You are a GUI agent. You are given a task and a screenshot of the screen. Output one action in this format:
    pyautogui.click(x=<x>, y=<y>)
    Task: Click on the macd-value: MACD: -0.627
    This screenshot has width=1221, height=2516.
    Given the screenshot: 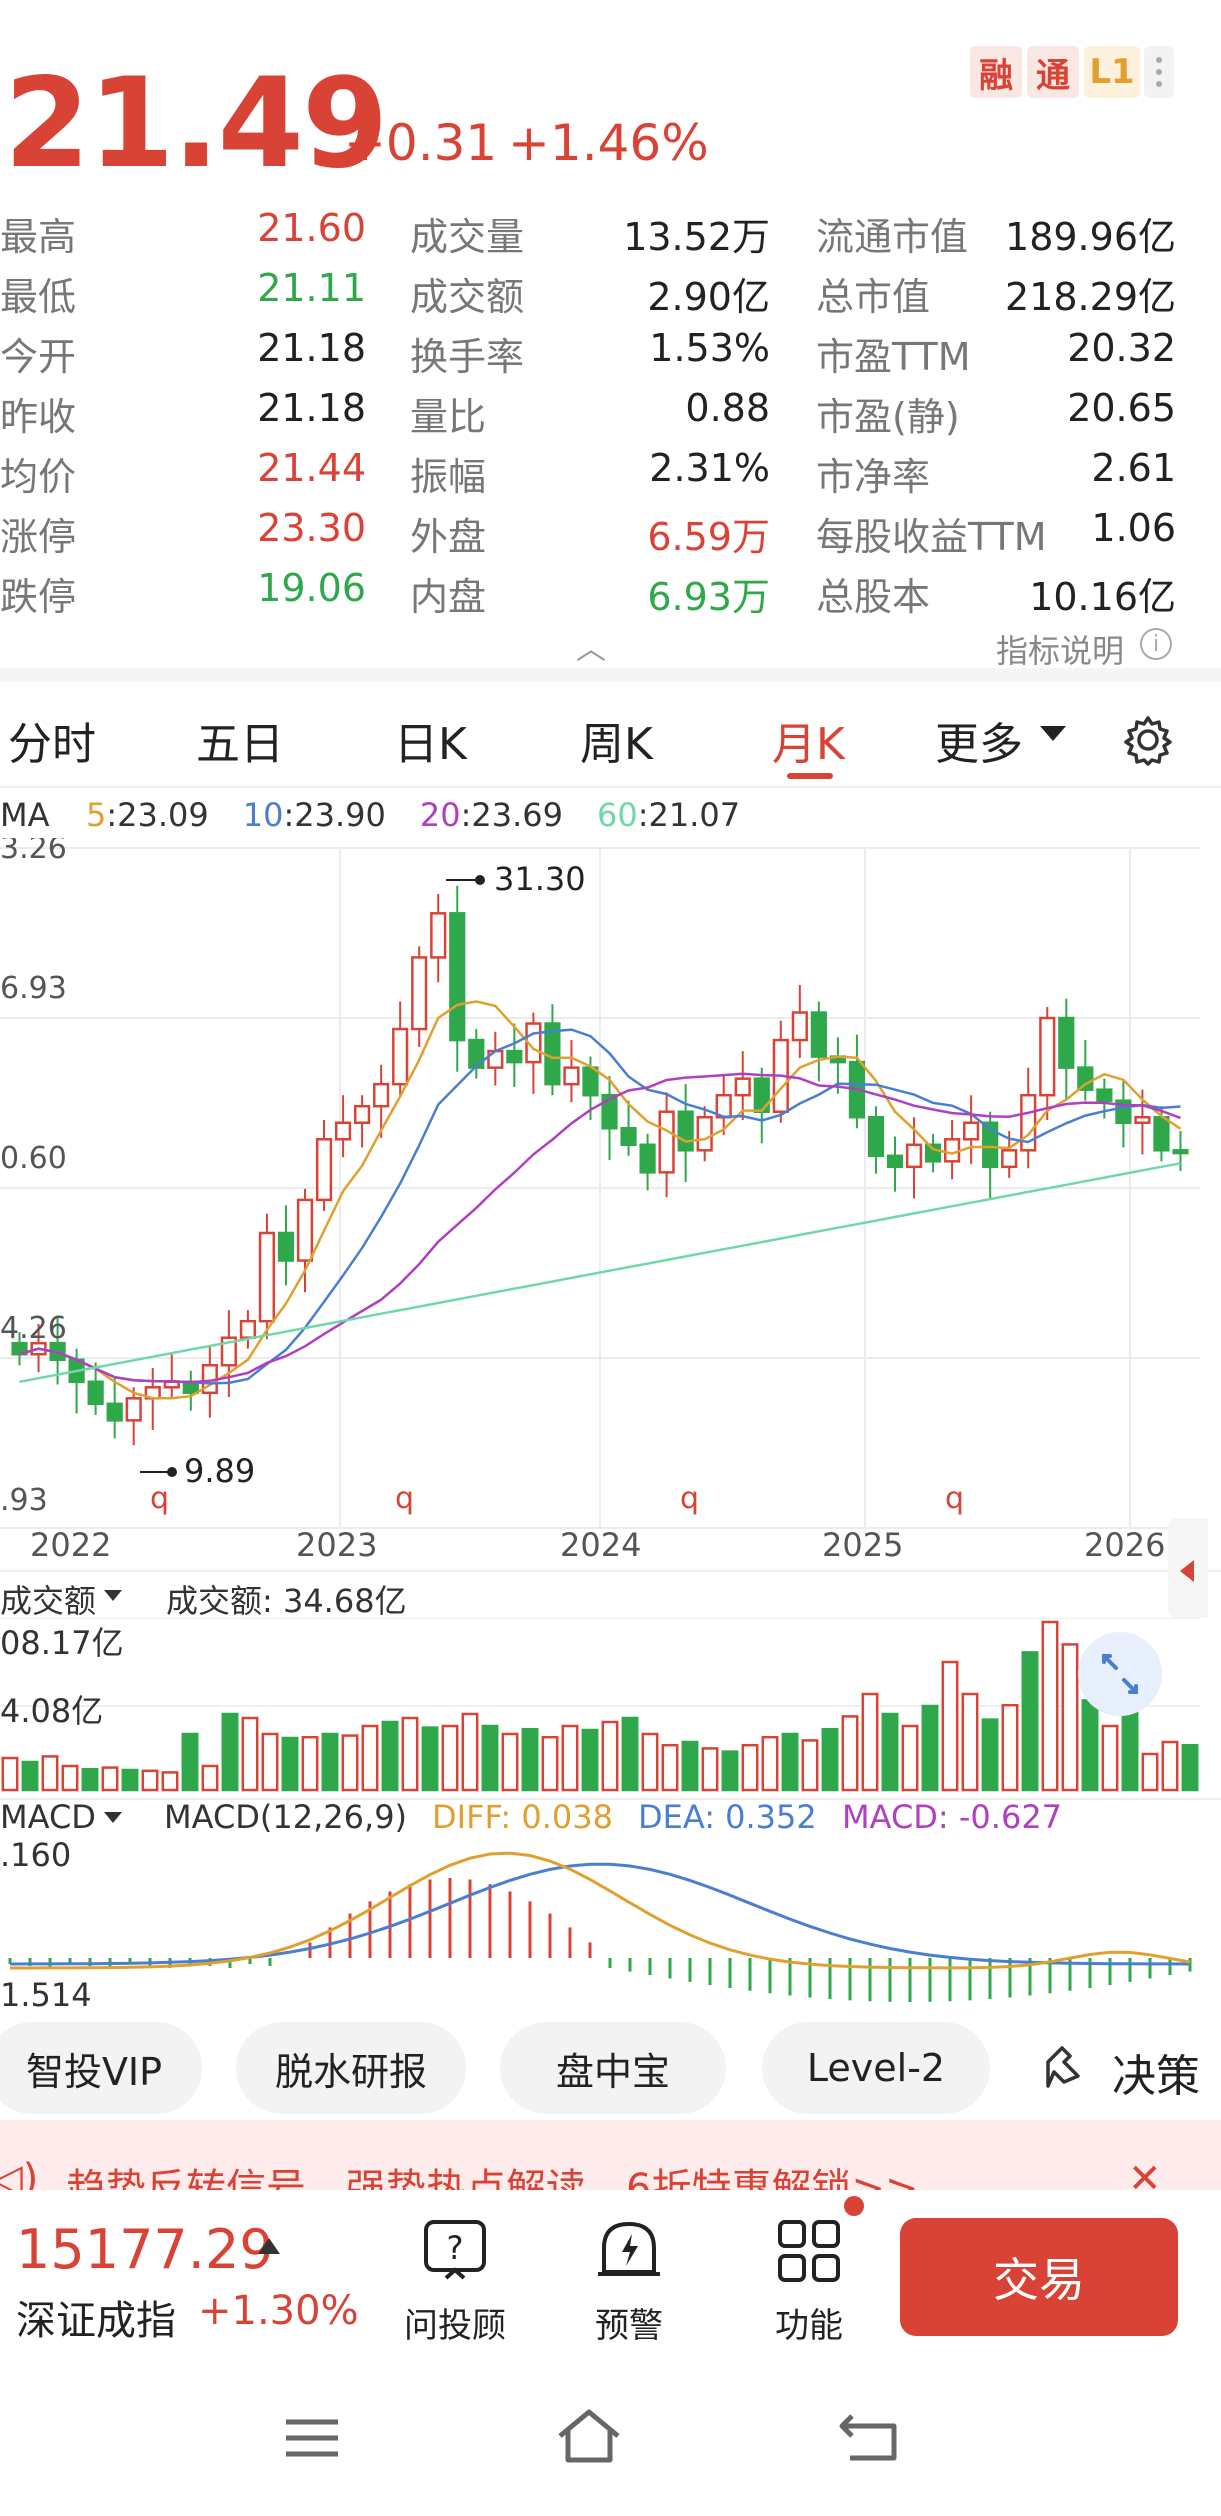 What is the action you would take?
    pyautogui.click(x=952, y=1817)
    